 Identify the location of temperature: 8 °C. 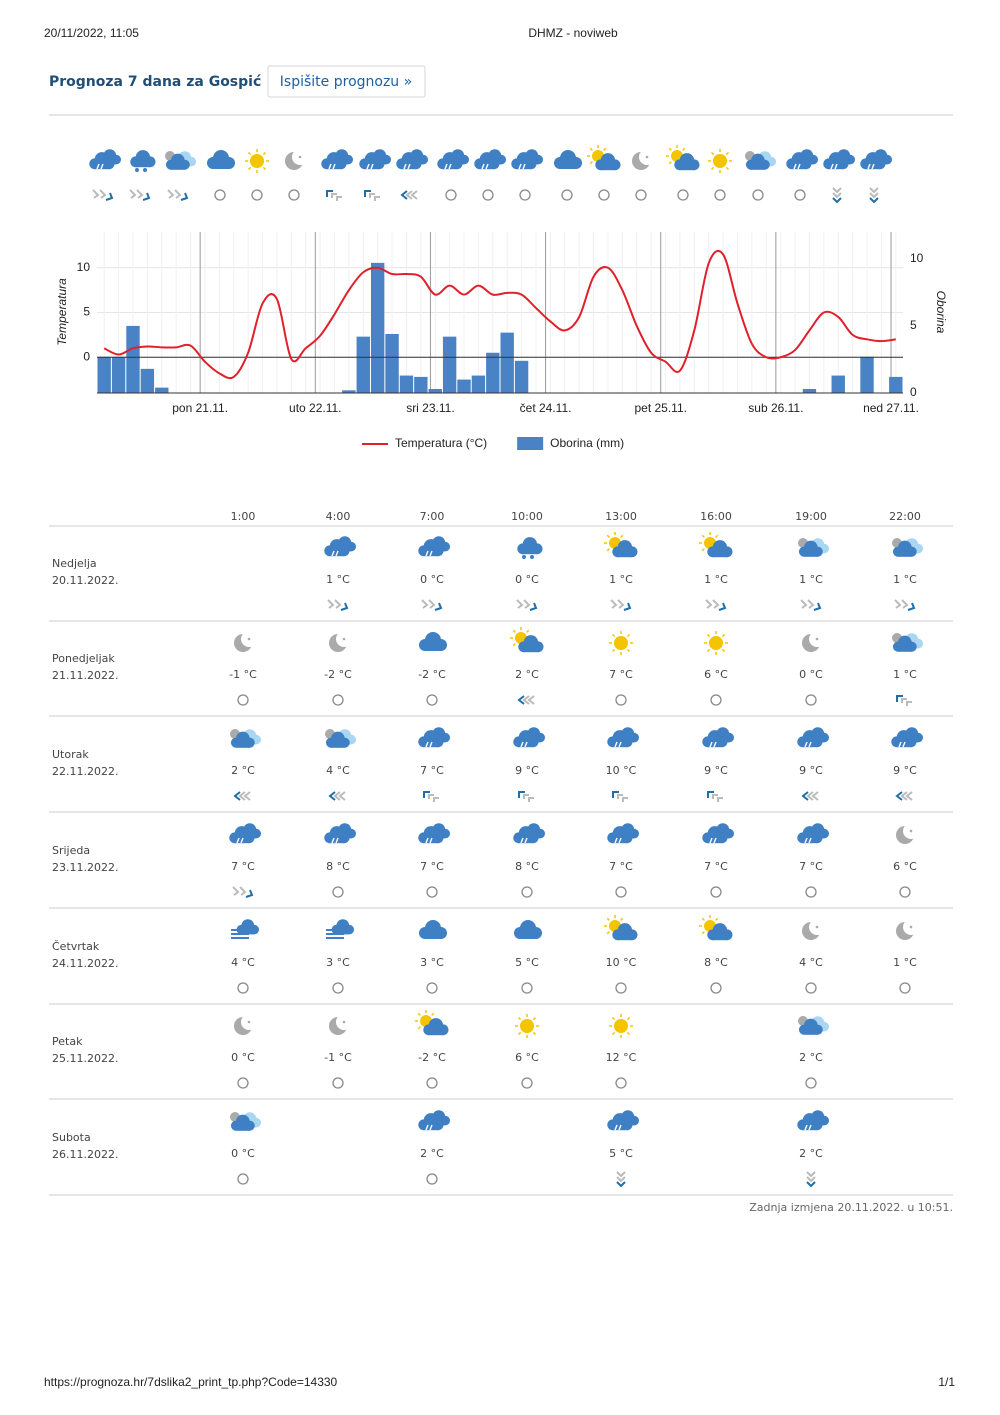
(338, 866).